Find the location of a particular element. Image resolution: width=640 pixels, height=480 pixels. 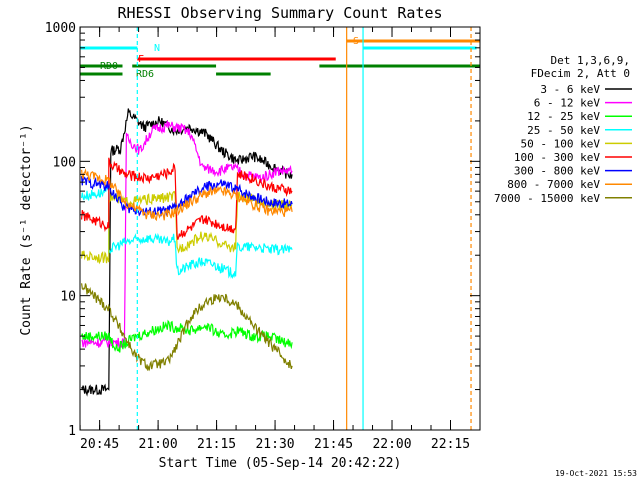

legend-label-50-100-kev: 50 - 100 keV is located at coordinates (561, 143).